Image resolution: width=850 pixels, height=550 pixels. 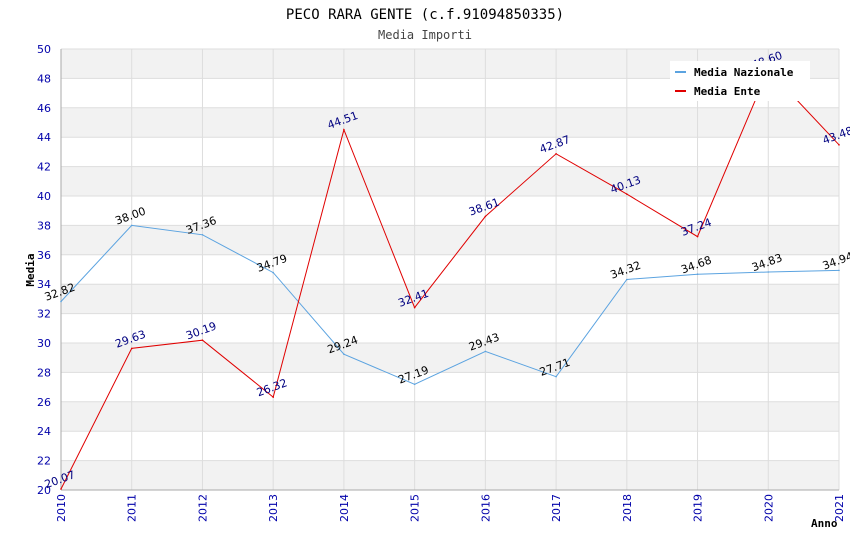 I want to click on y-tick-label: 44, so click(x=44, y=137).